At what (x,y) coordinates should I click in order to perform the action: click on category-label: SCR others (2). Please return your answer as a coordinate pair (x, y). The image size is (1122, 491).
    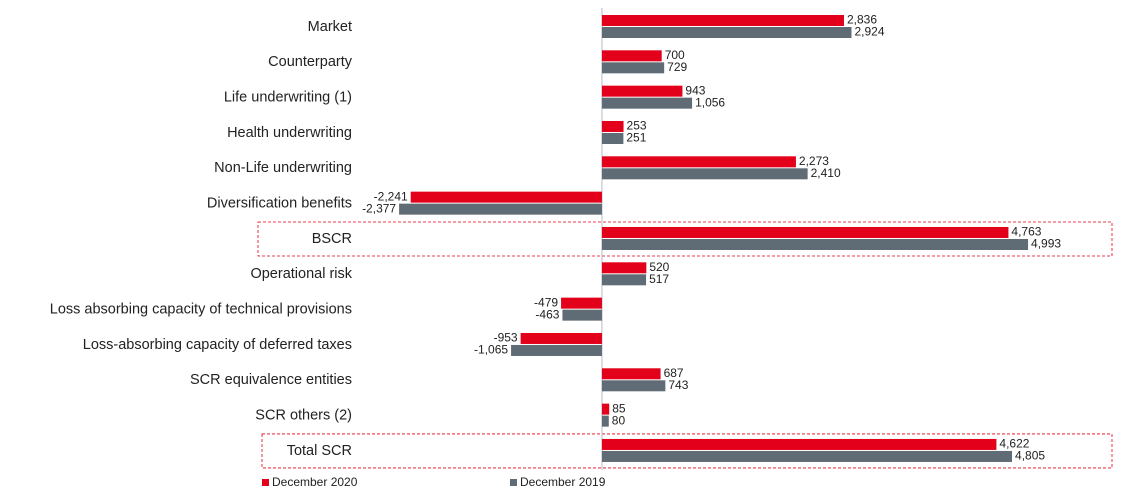
    Looking at the image, I should click on (303, 415).